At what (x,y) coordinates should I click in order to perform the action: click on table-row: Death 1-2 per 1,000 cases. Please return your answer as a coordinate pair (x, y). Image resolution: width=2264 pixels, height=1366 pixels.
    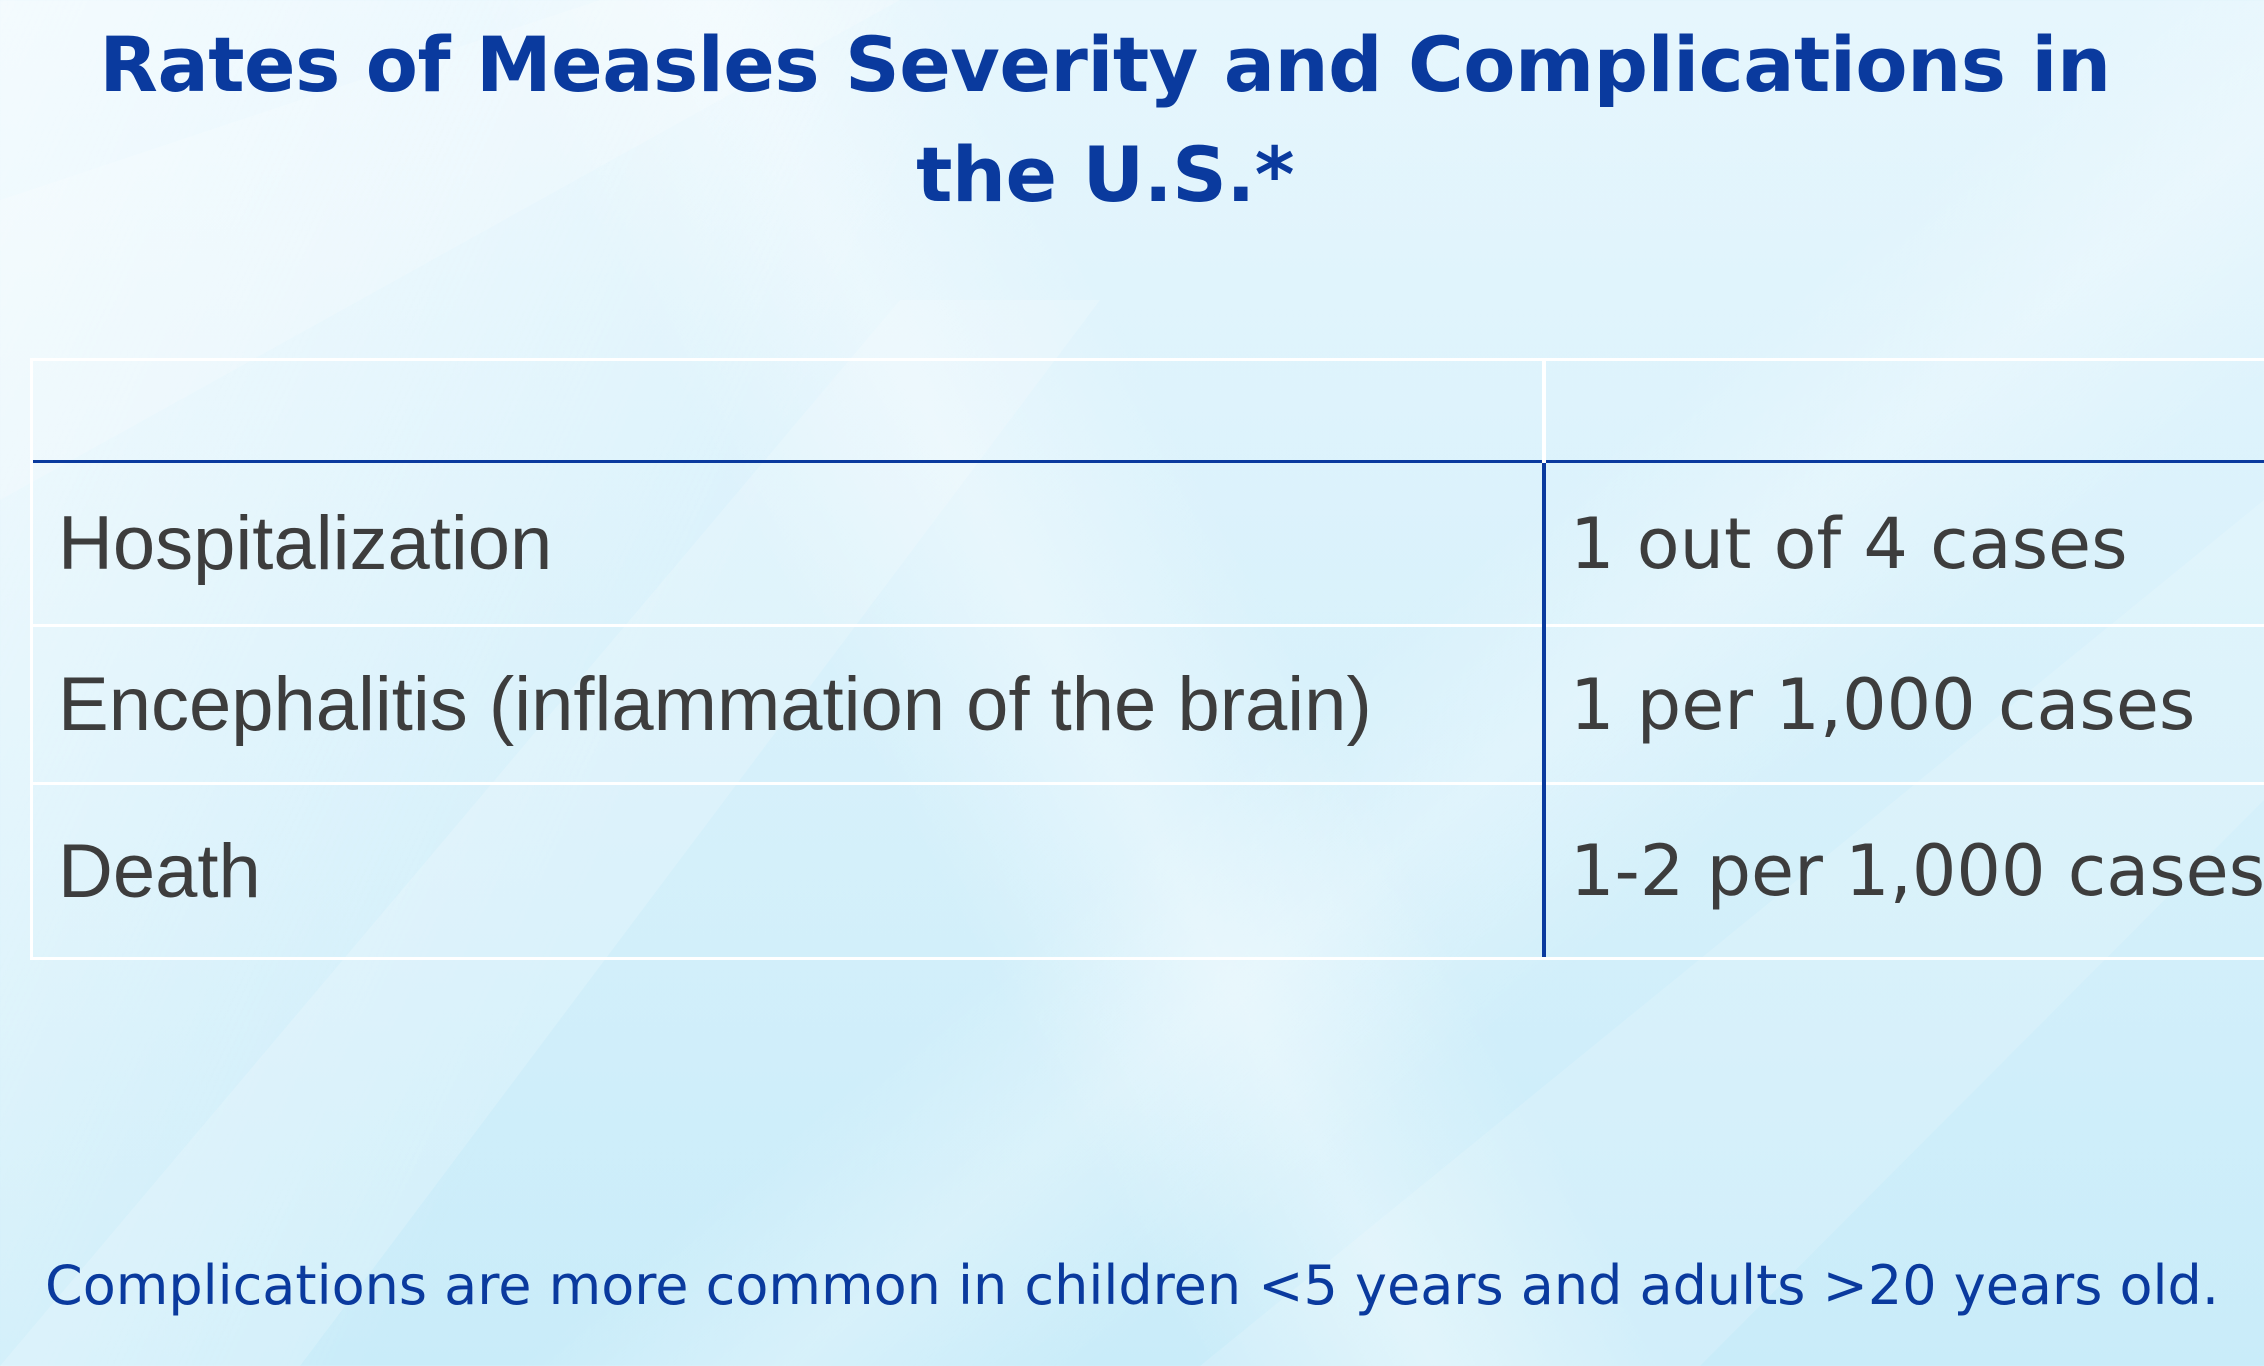
    Looking at the image, I should click on (1148, 871).